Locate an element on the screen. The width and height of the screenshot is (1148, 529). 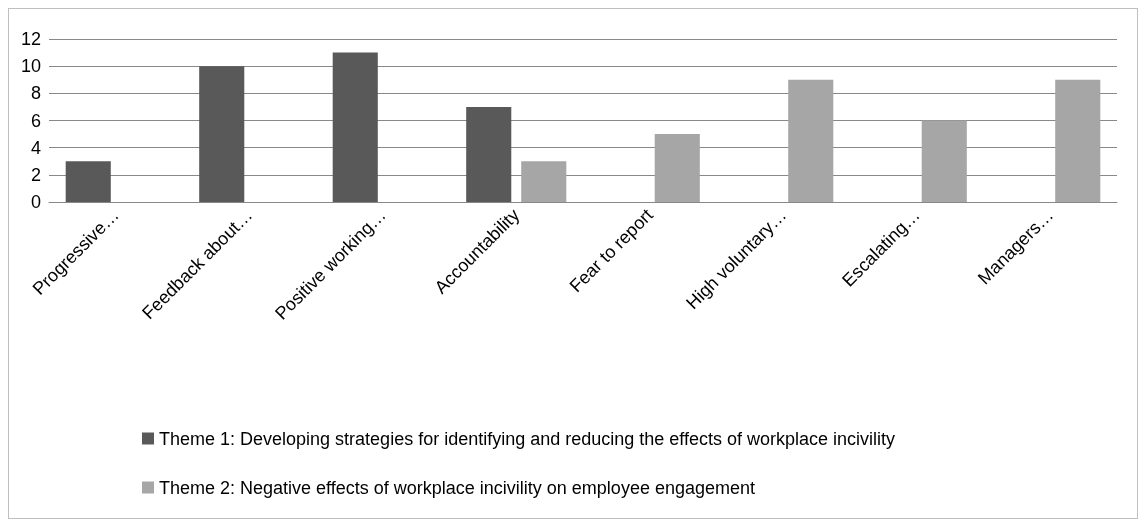
y-tick-label: 10 is located at coordinates (30, 66).